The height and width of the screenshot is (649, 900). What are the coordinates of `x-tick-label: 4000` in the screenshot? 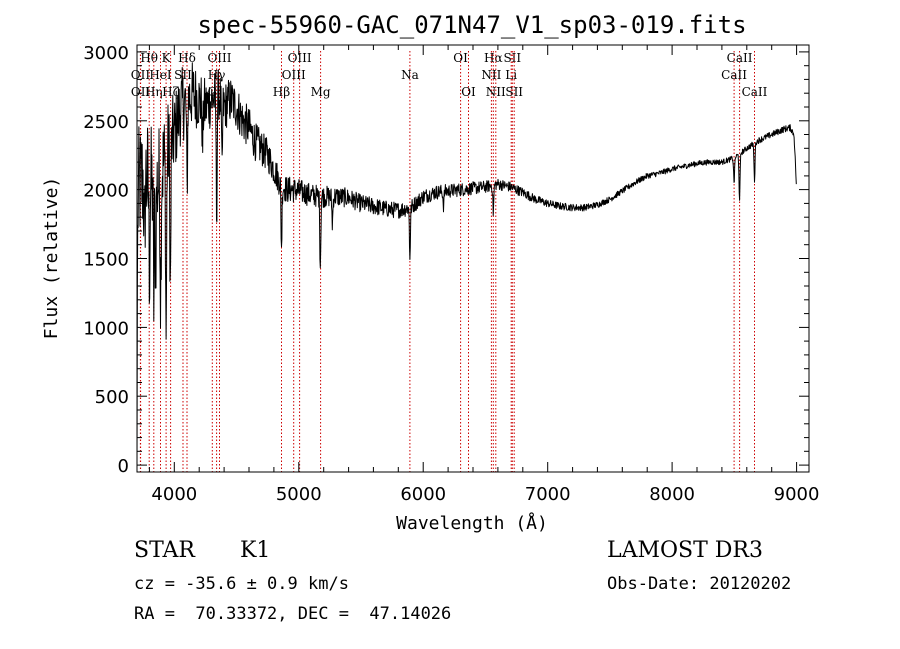 It's located at (174, 494).